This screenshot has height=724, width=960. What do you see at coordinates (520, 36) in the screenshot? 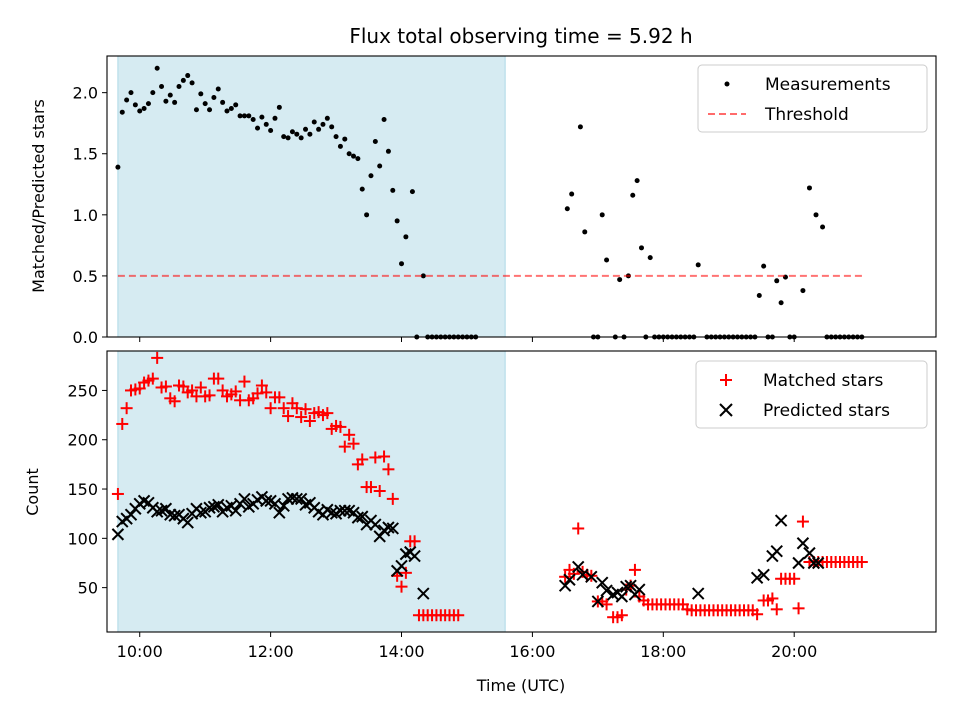
I see `figure-title: Flux total observing time = 5.92 h` at bounding box center [520, 36].